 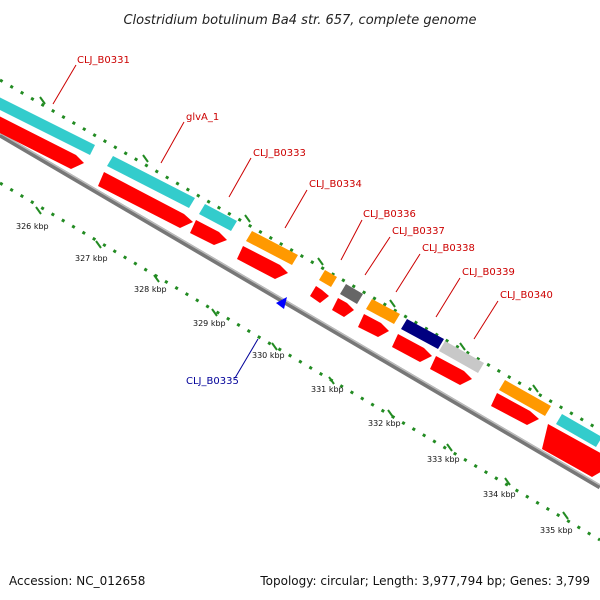 I want to click on gene-feature-silver, so click(x=461, y=357).